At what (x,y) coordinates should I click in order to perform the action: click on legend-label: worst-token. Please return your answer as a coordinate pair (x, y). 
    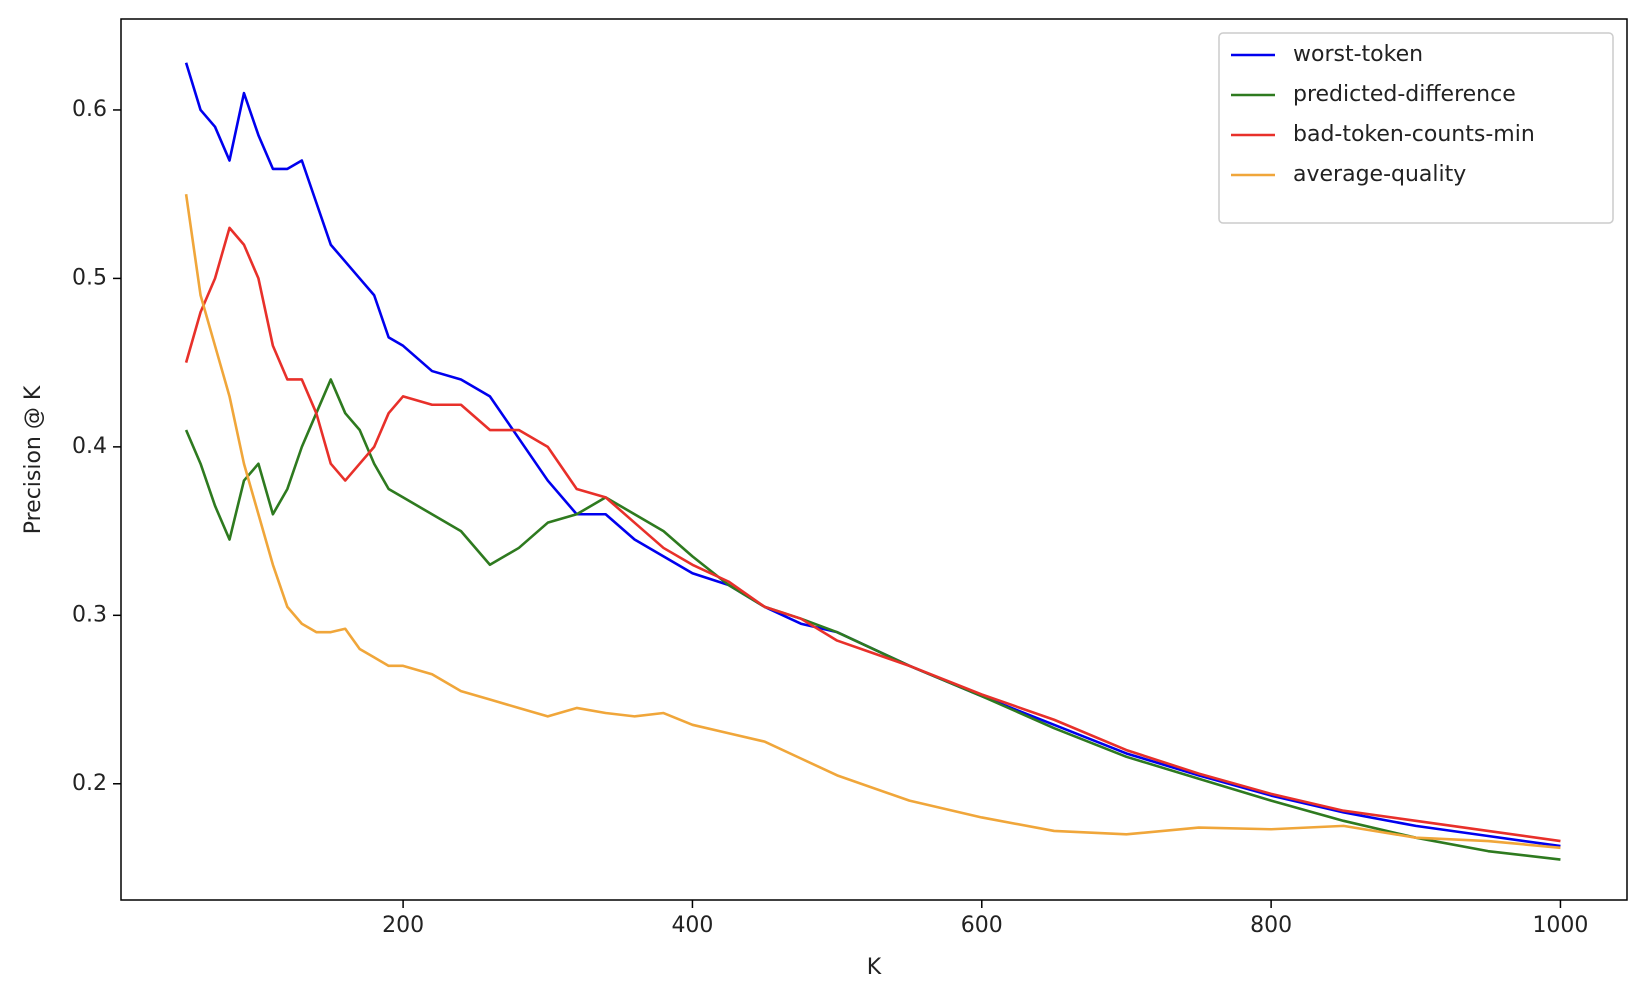
    Looking at the image, I should click on (1358, 54).